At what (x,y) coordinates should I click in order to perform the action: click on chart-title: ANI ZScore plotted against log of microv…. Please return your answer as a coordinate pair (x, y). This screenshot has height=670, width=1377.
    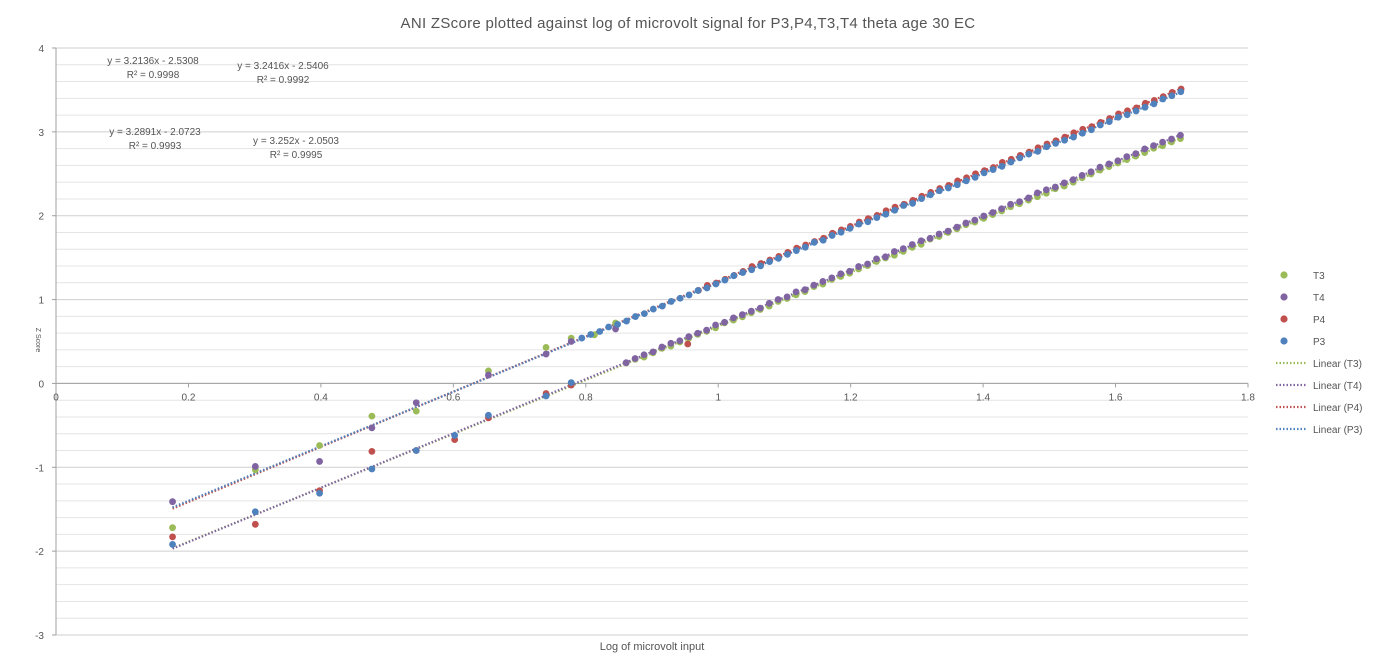
    Looking at the image, I should click on (688, 23).